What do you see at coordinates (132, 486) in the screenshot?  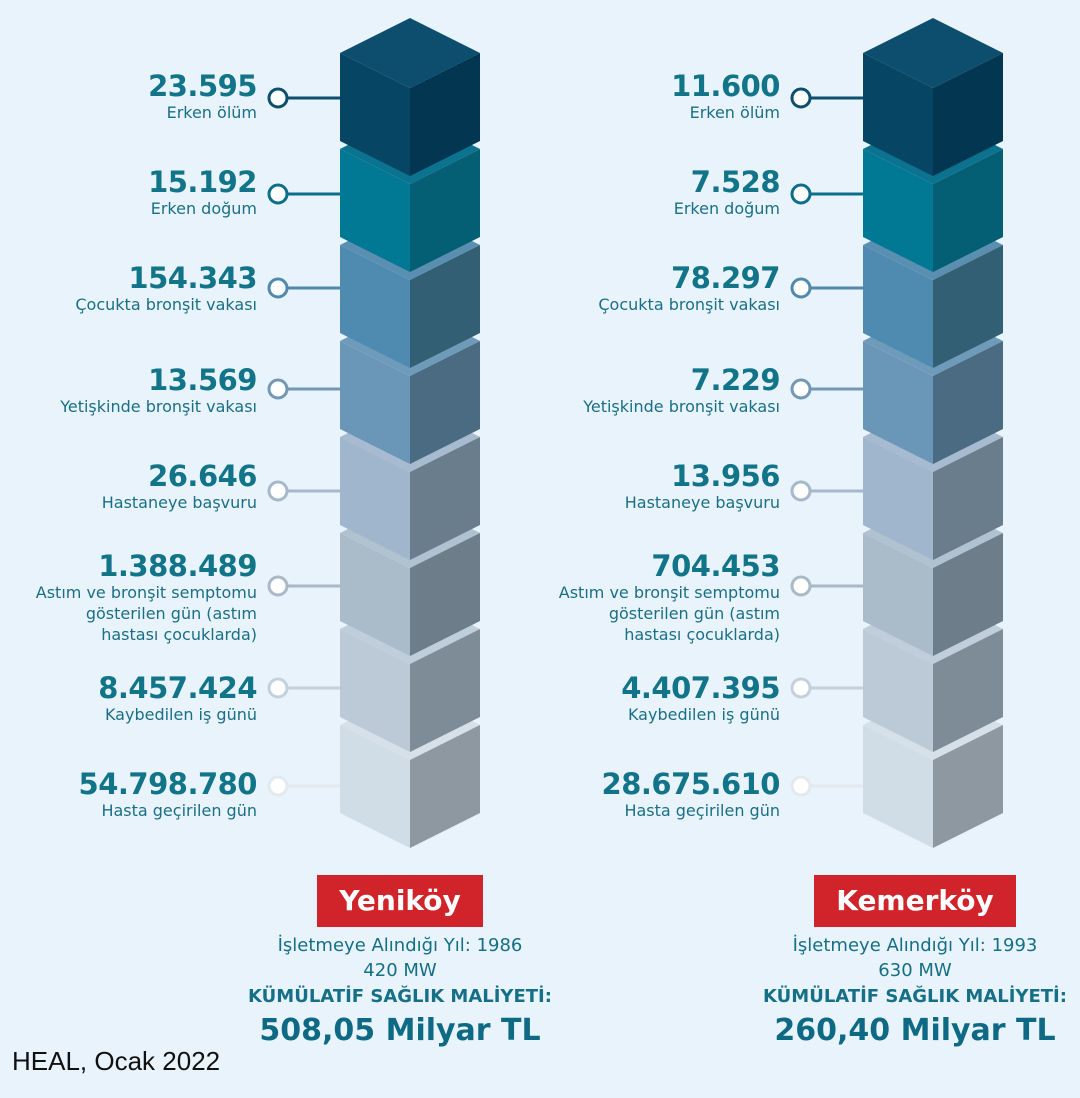 I see `stat-item: 26.646 Hastaneye başvuru` at bounding box center [132, 486].